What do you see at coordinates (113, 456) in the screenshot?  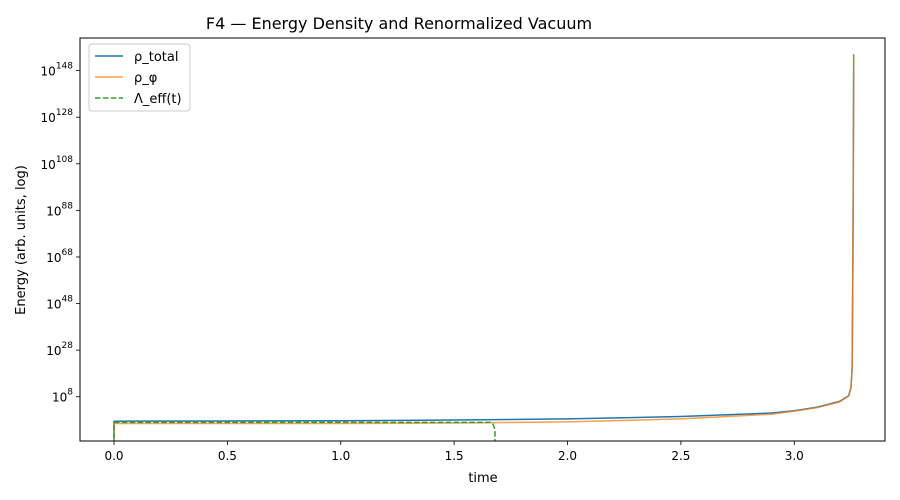 I see `x-tick-label: 0.0` at bounding box center [113, 456].